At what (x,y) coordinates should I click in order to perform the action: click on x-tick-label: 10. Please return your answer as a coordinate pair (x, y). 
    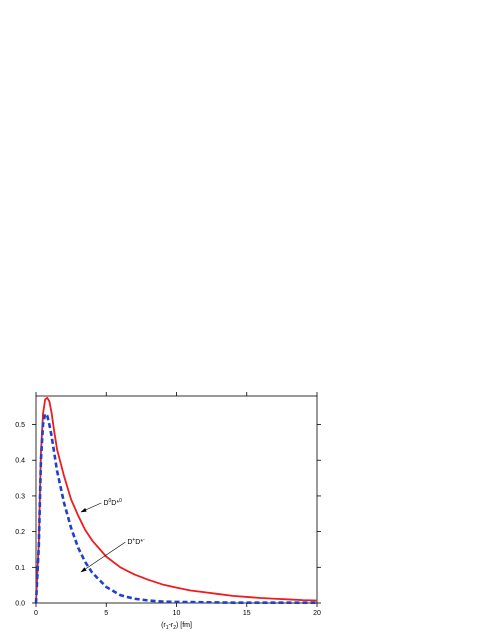
    Looking at the image, I should click on (177, 613).